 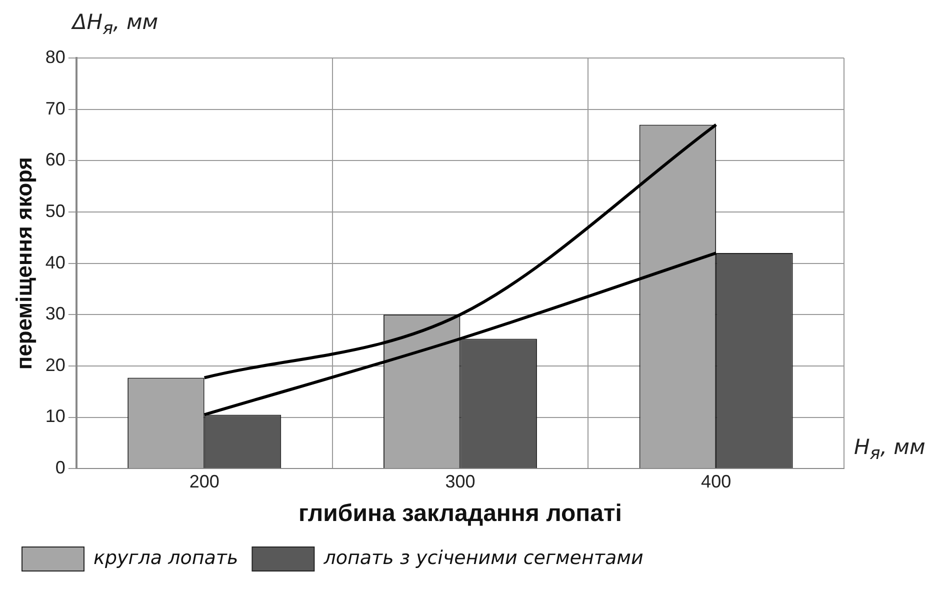 I want to click on legend-label: лопать з усіченими сегментами, so click(x=483, y=557).